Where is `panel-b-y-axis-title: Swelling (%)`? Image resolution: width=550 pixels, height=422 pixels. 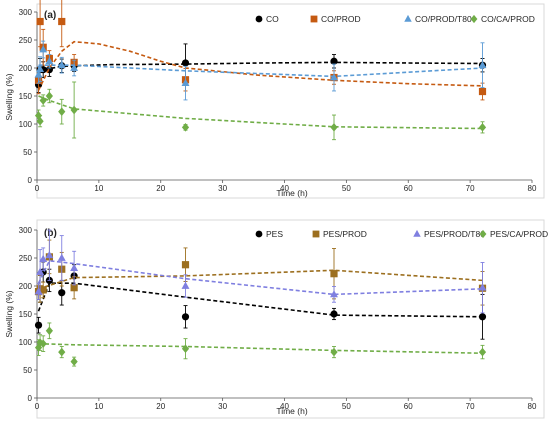 panel-b-y-axis-title: Swelling (%) is located at coordinates (9, 313).